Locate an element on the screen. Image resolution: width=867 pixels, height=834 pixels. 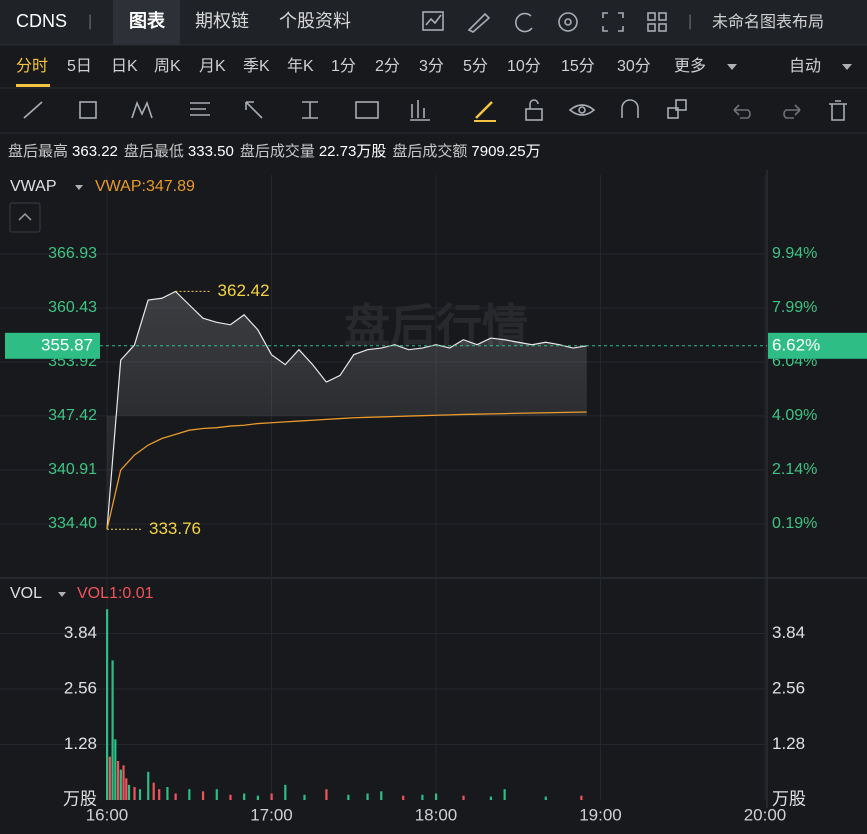
period: 30分 is located at coordinates (634, 66).